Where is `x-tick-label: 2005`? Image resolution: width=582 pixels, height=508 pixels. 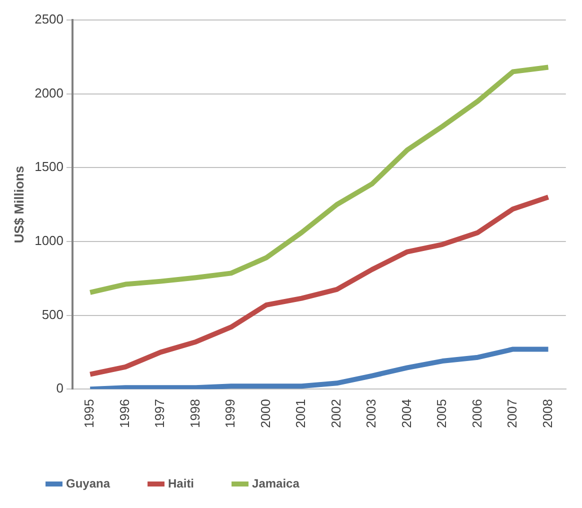
x-tick-label: 2005 is located at coordinates (442, 413).